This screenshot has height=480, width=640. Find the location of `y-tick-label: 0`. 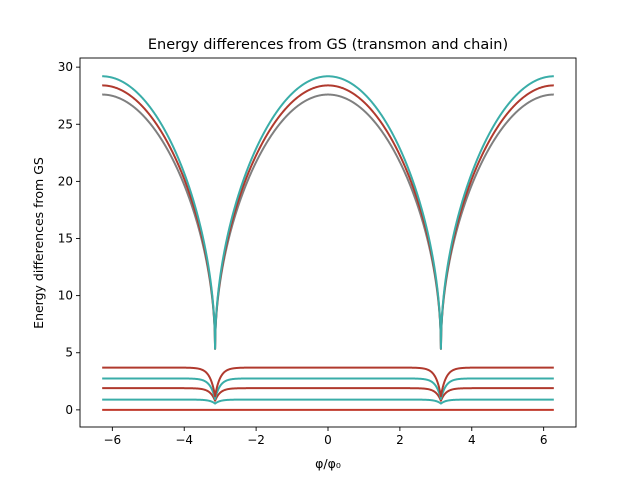

y-tick-label: 0 is located at coordinates (69, 410).